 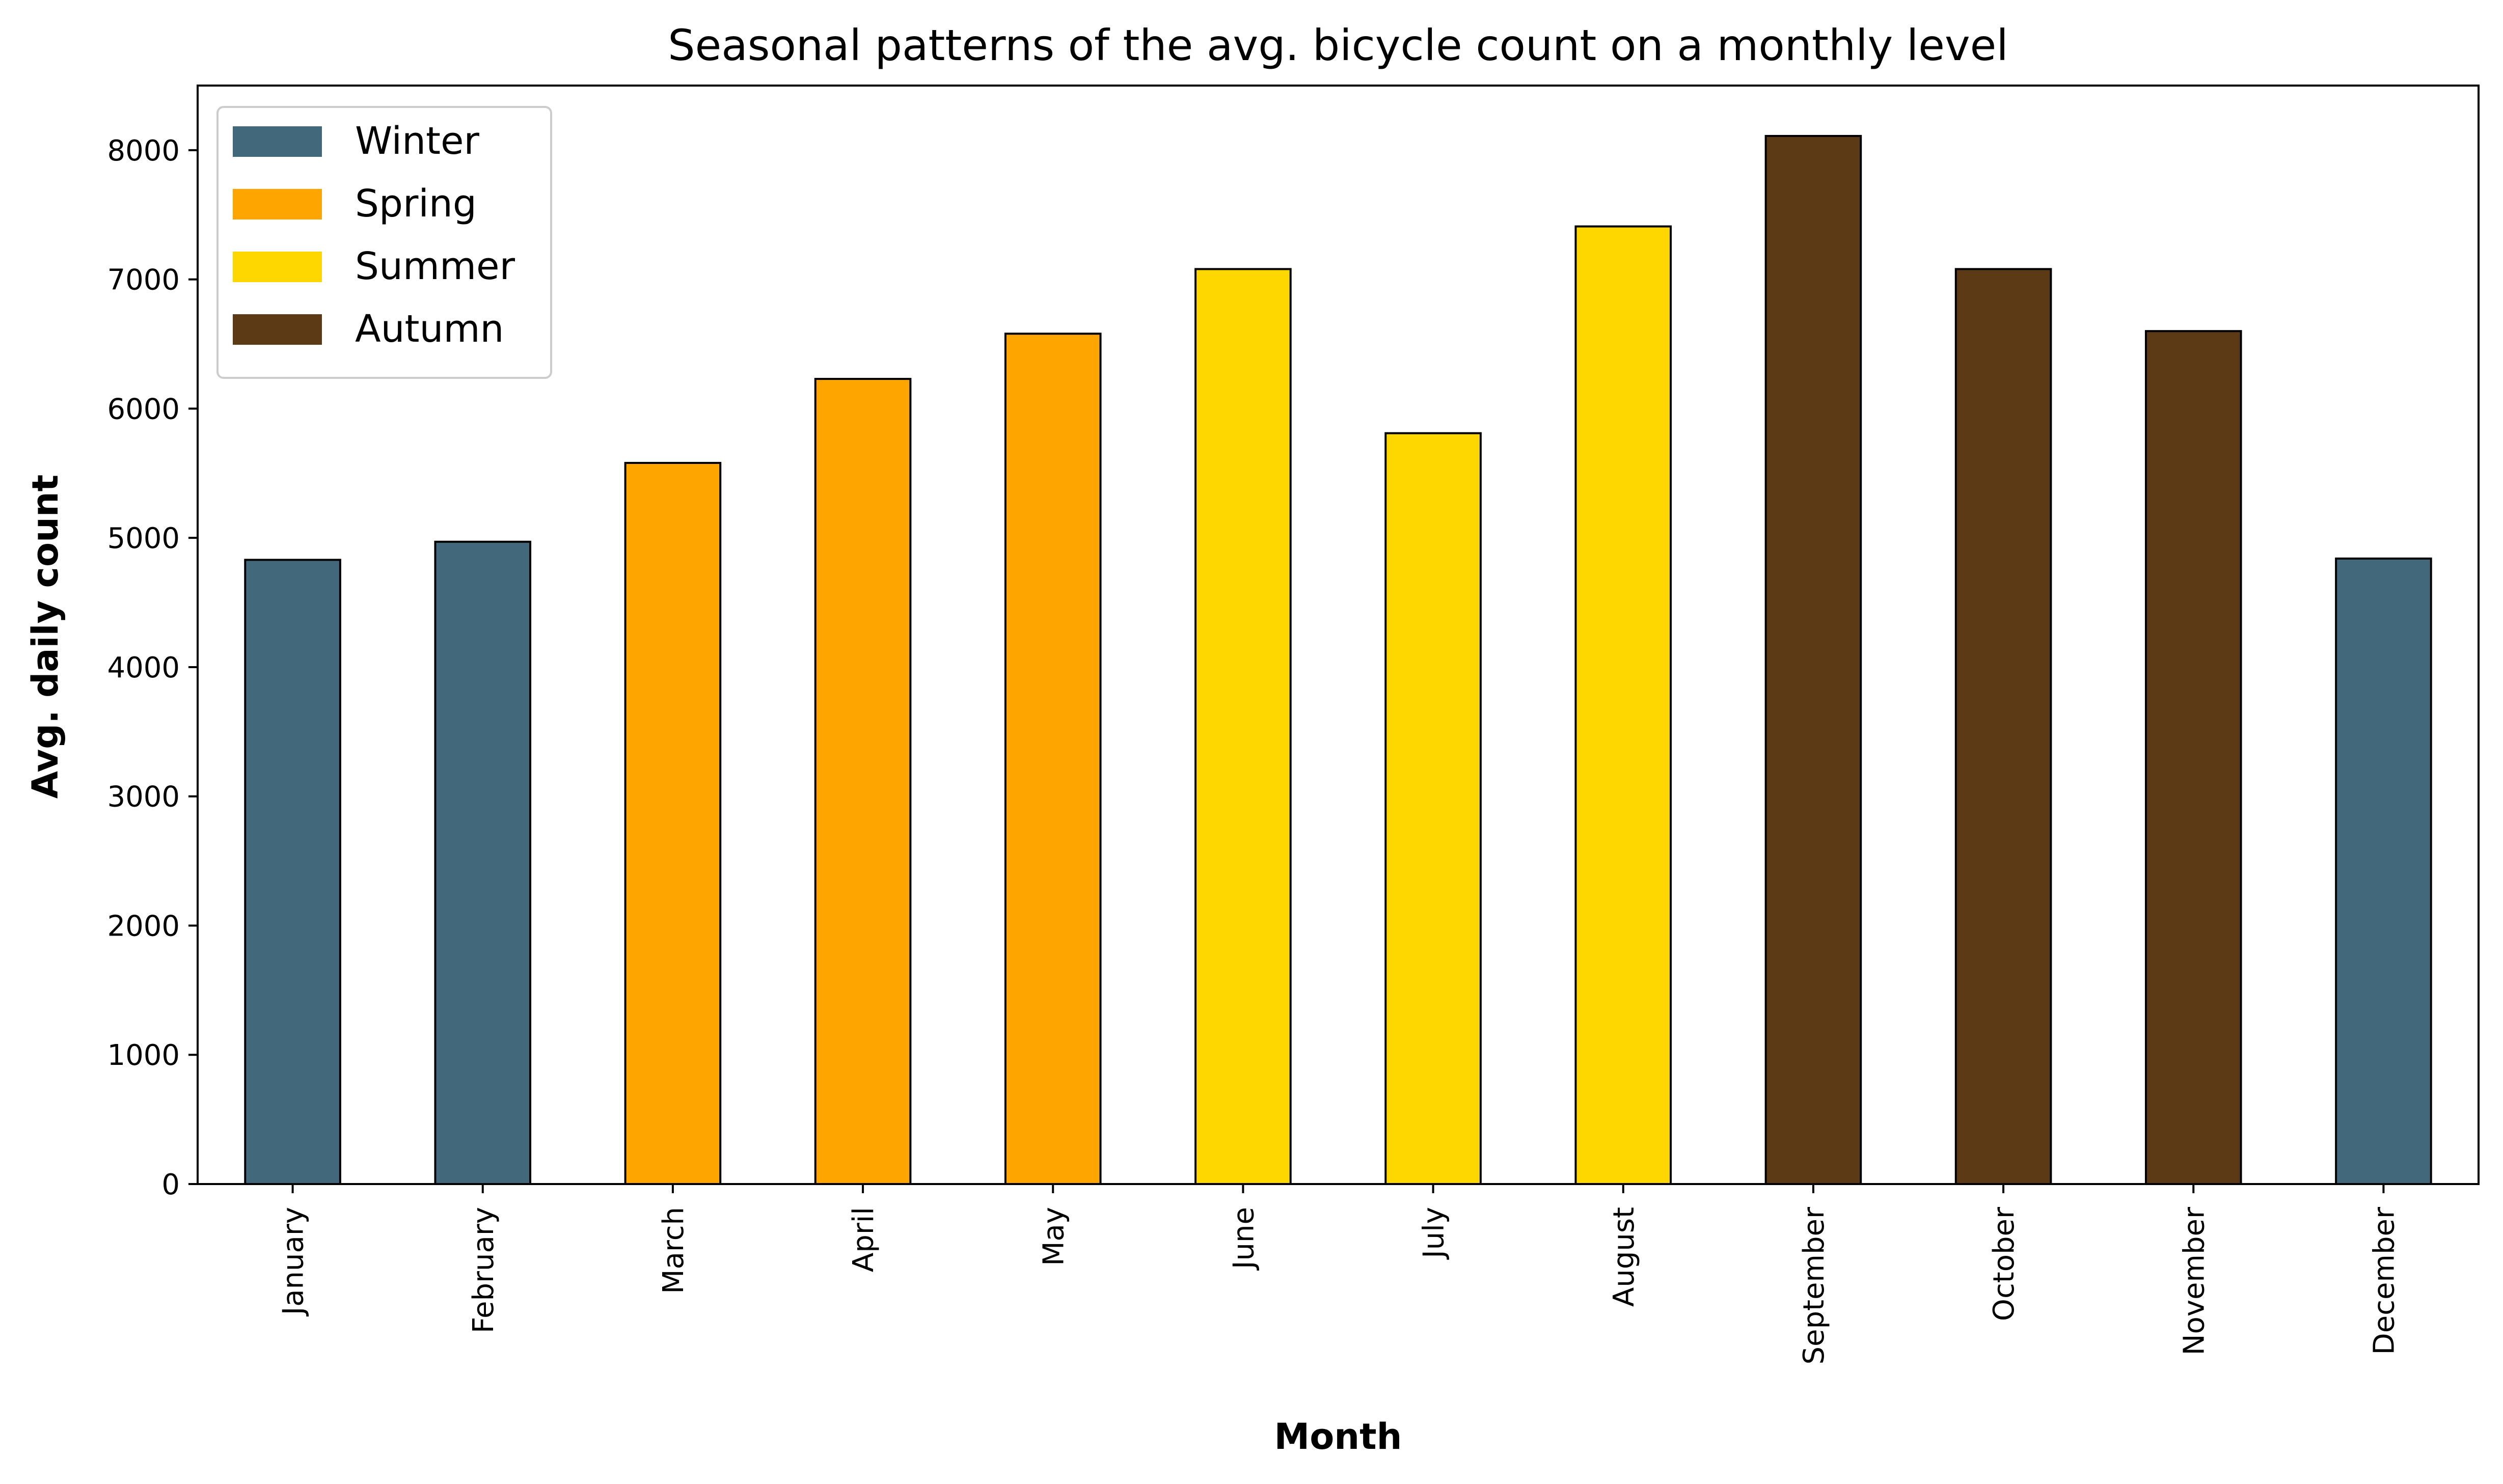 What do you see at coordinates (1338, 1437) in the screenshot?
I see `x-axis-title: Month` at bounding box center [1338, 1437].